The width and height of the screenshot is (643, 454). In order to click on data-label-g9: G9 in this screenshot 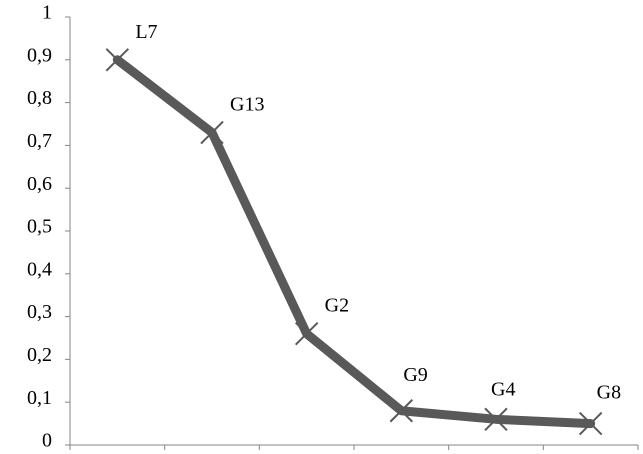, I will do `click(415, 375)`.